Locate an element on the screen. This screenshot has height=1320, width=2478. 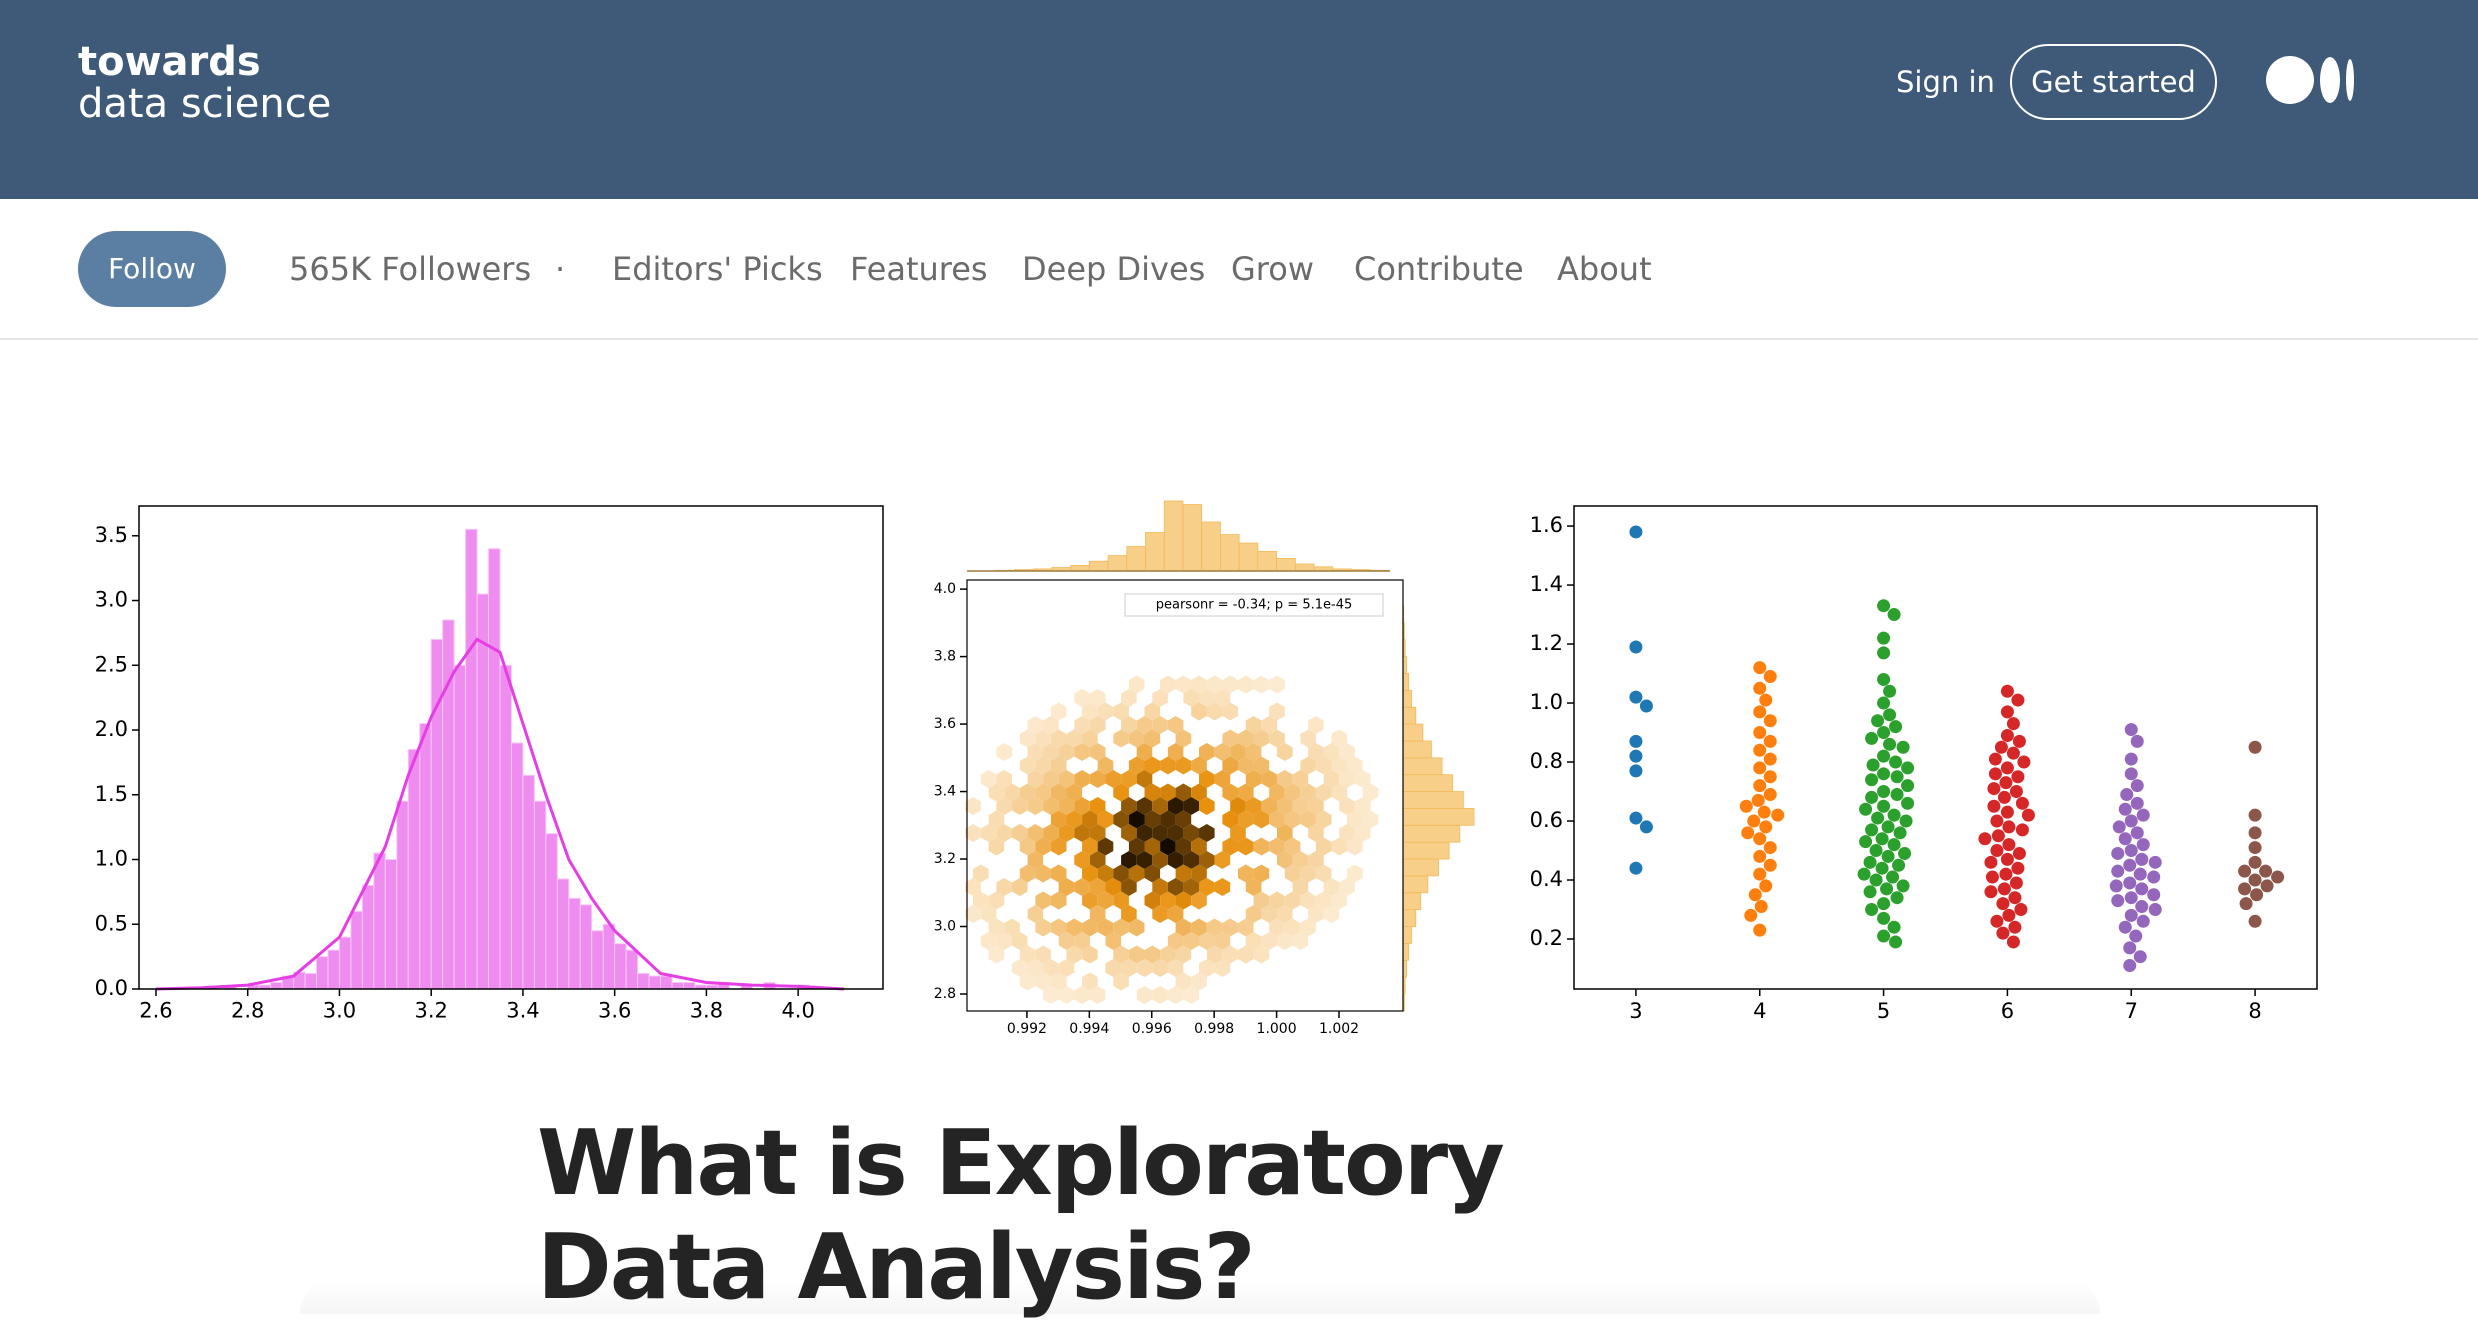
nav-link: Contribute is located at coordinates (1439, 269).